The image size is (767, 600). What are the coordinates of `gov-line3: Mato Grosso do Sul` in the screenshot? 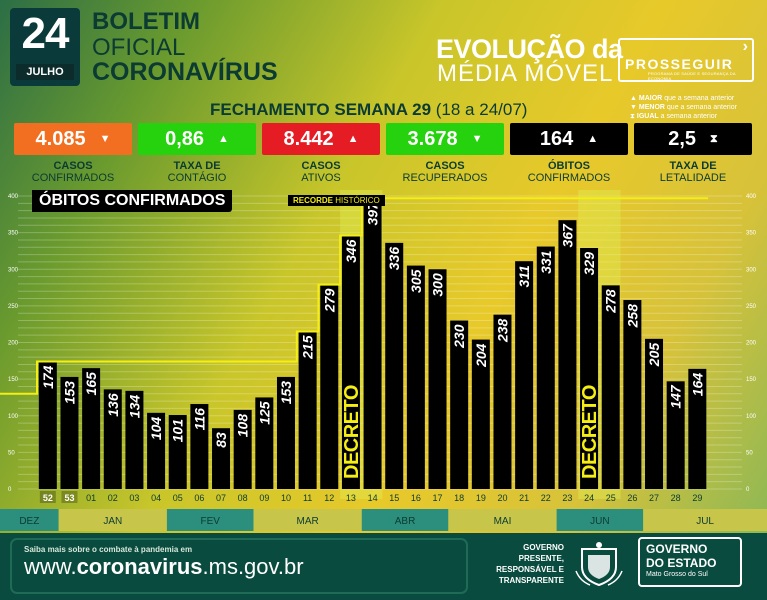 It's located at (677, 574).